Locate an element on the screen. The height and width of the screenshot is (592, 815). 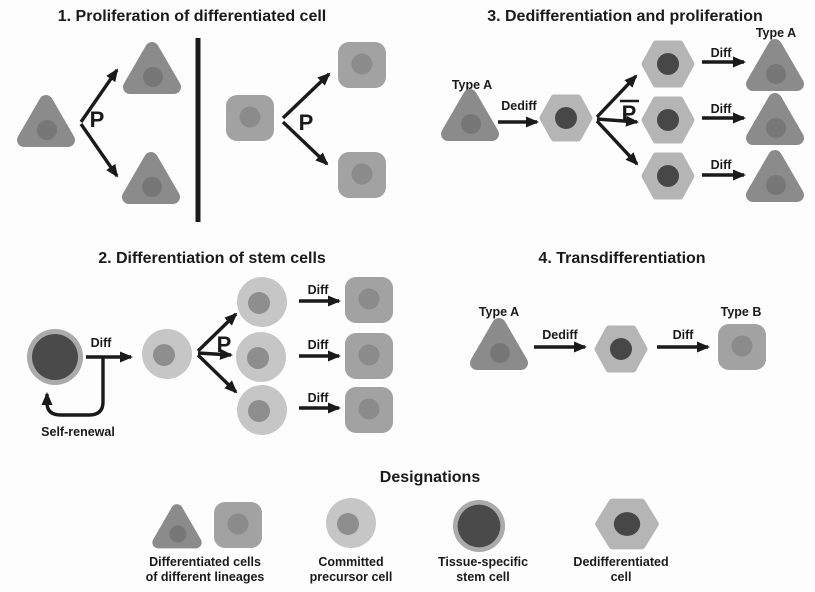
legend-item-label: stem cell is located at coordinates (483, 577).